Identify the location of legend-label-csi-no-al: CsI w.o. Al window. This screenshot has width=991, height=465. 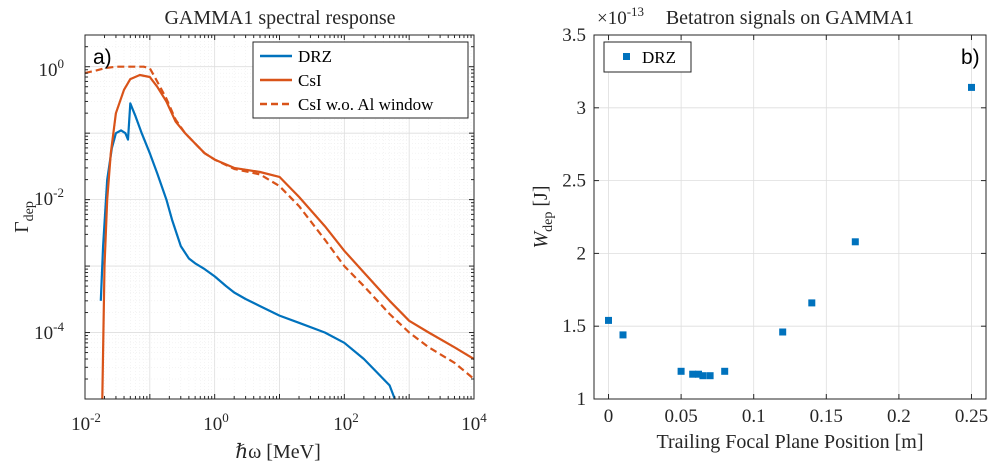
(366, 104).